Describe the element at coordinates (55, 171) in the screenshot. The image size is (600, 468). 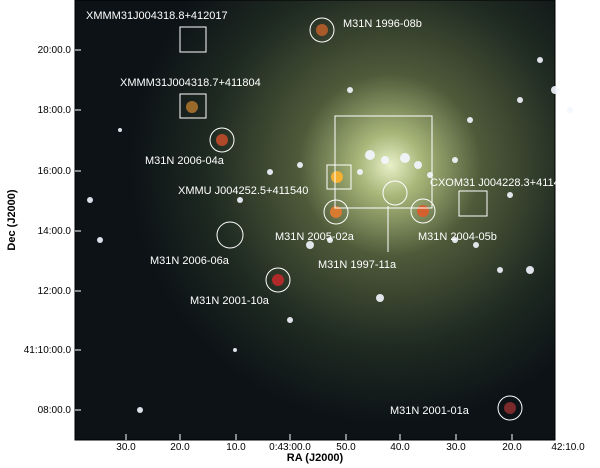
I see `y-tick-label: 16:00.0` at that location.